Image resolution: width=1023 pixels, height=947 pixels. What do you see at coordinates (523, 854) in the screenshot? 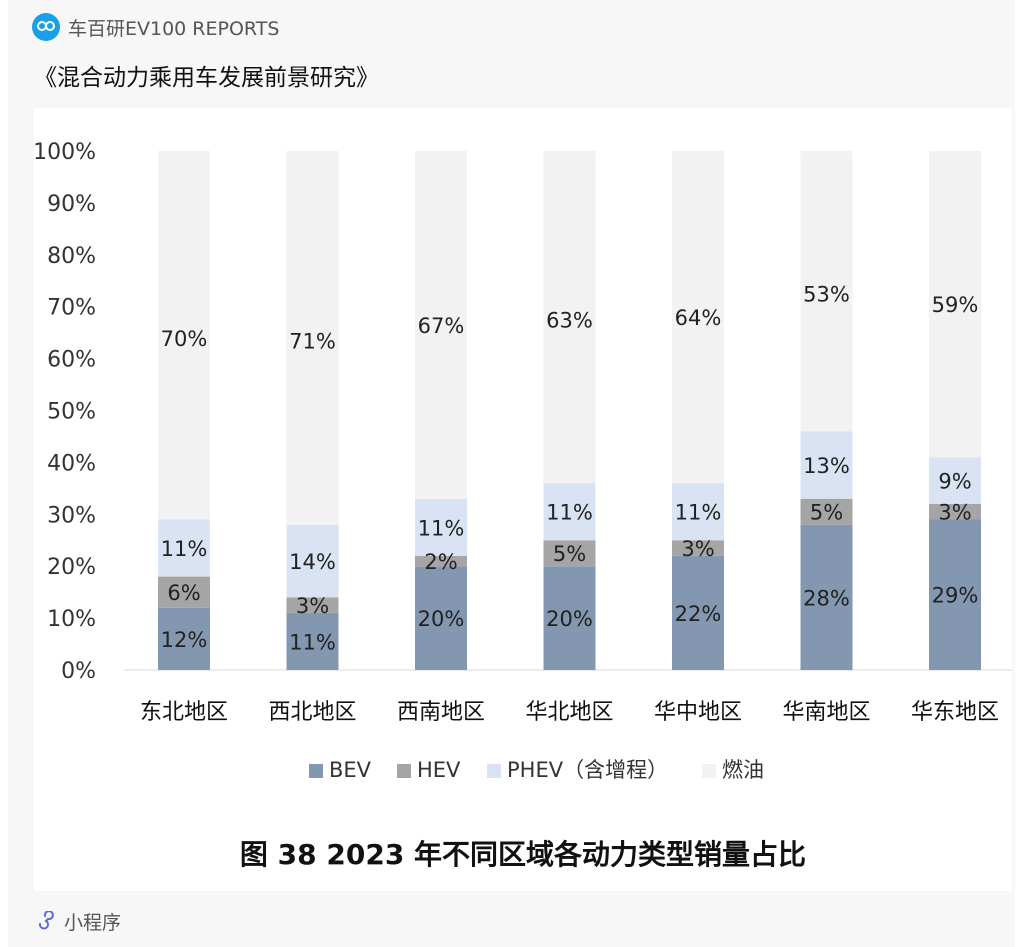
I see `chart-title: 图 38 2023 年不同区域各动力类型销量占比` at bounding box center [523, 854].